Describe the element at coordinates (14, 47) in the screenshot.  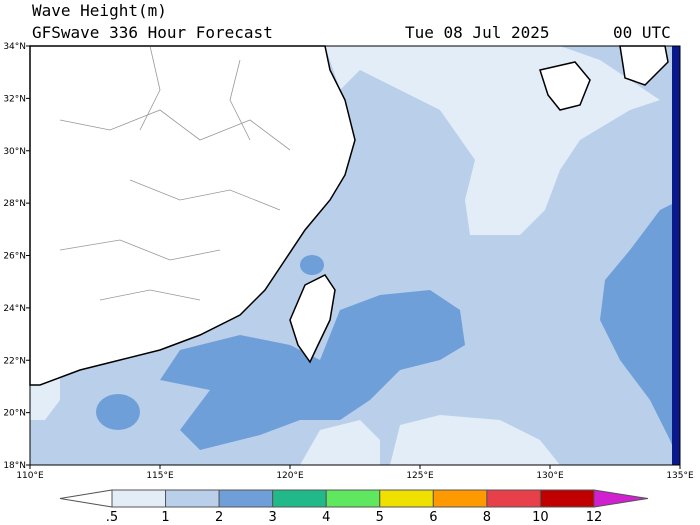
I see `lat-label: 34°N` at that location.